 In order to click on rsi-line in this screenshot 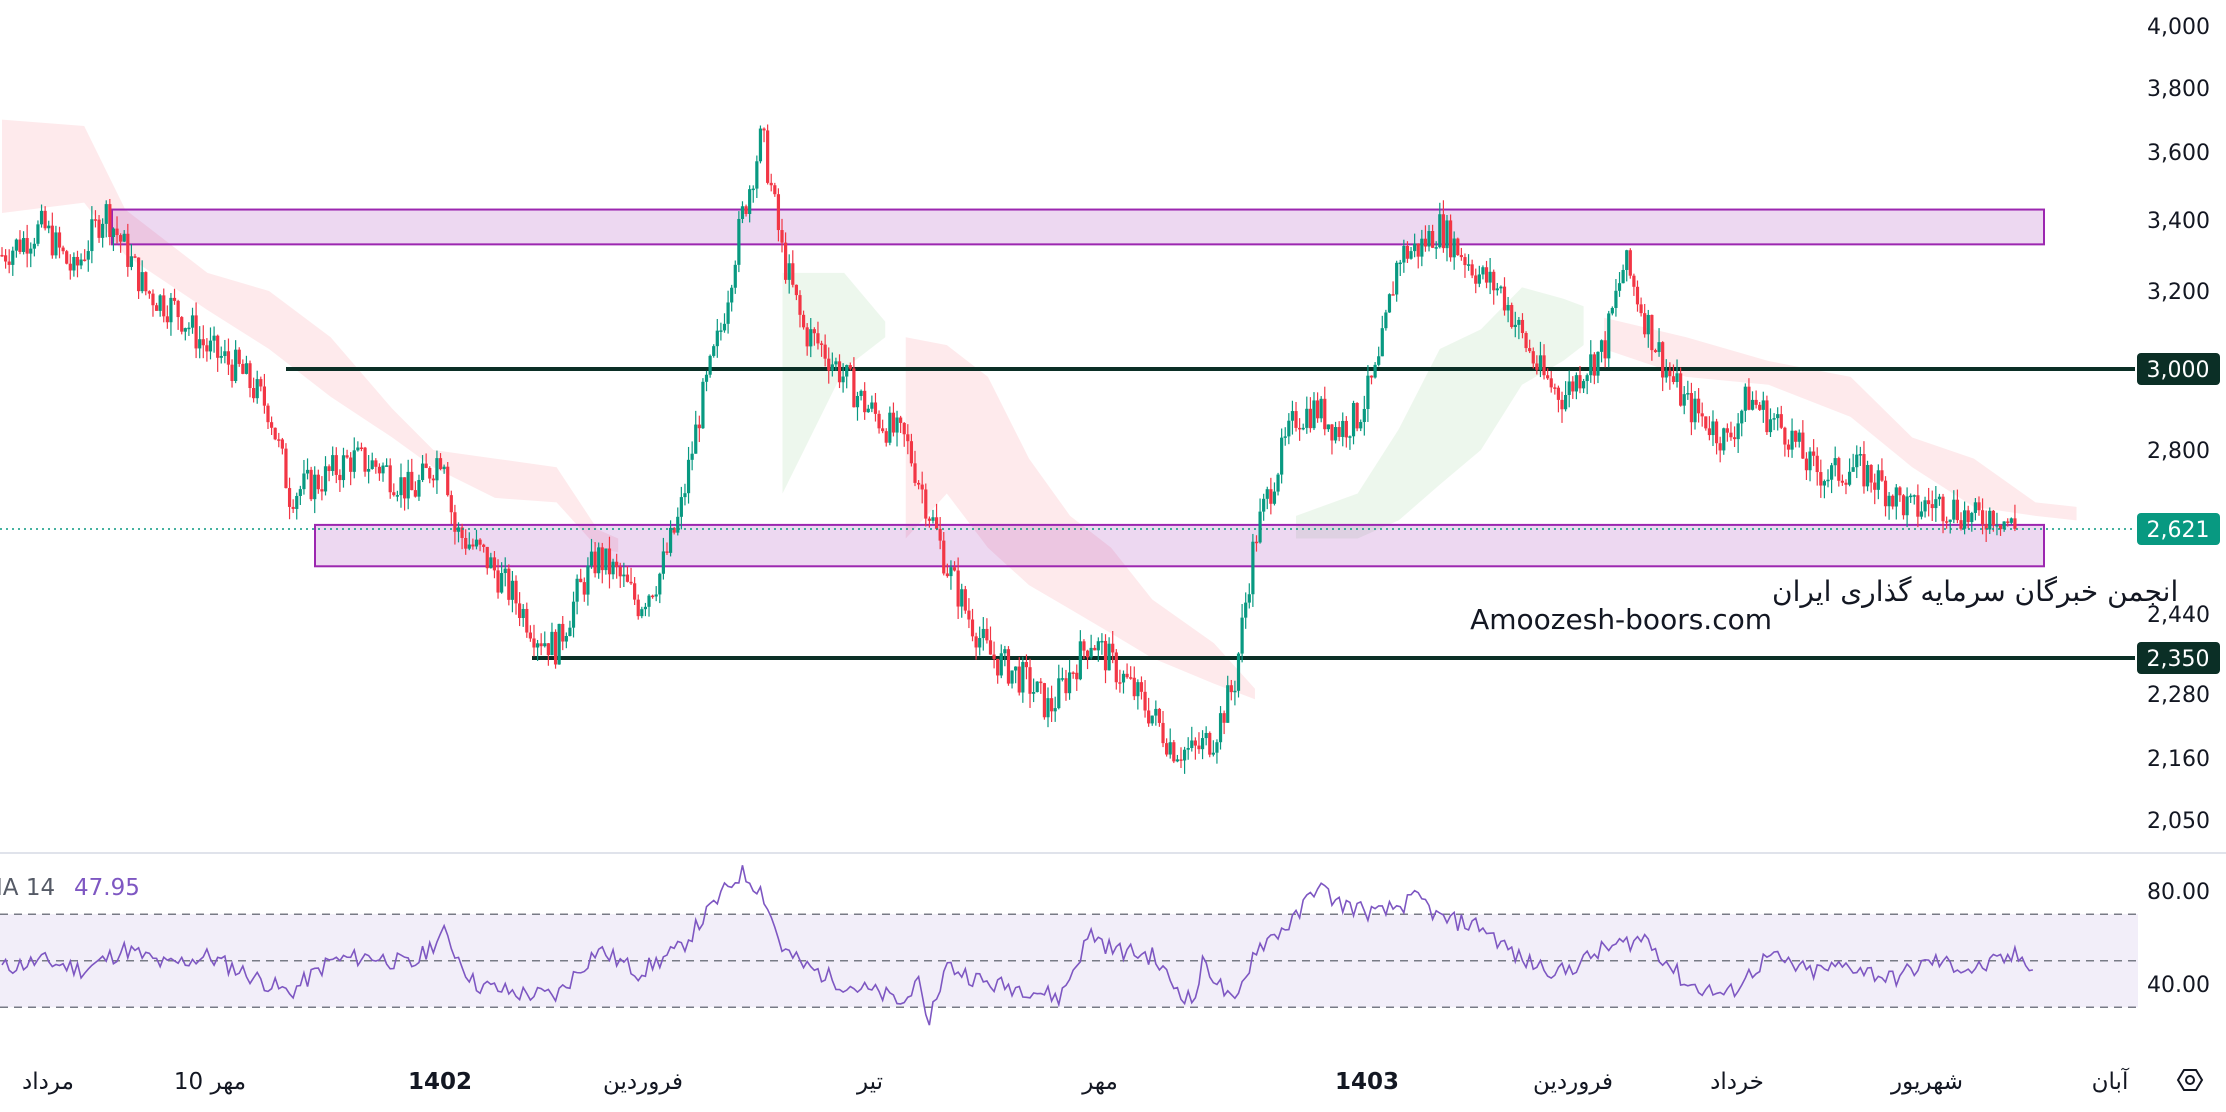, I will do `click(1017, 945)`.